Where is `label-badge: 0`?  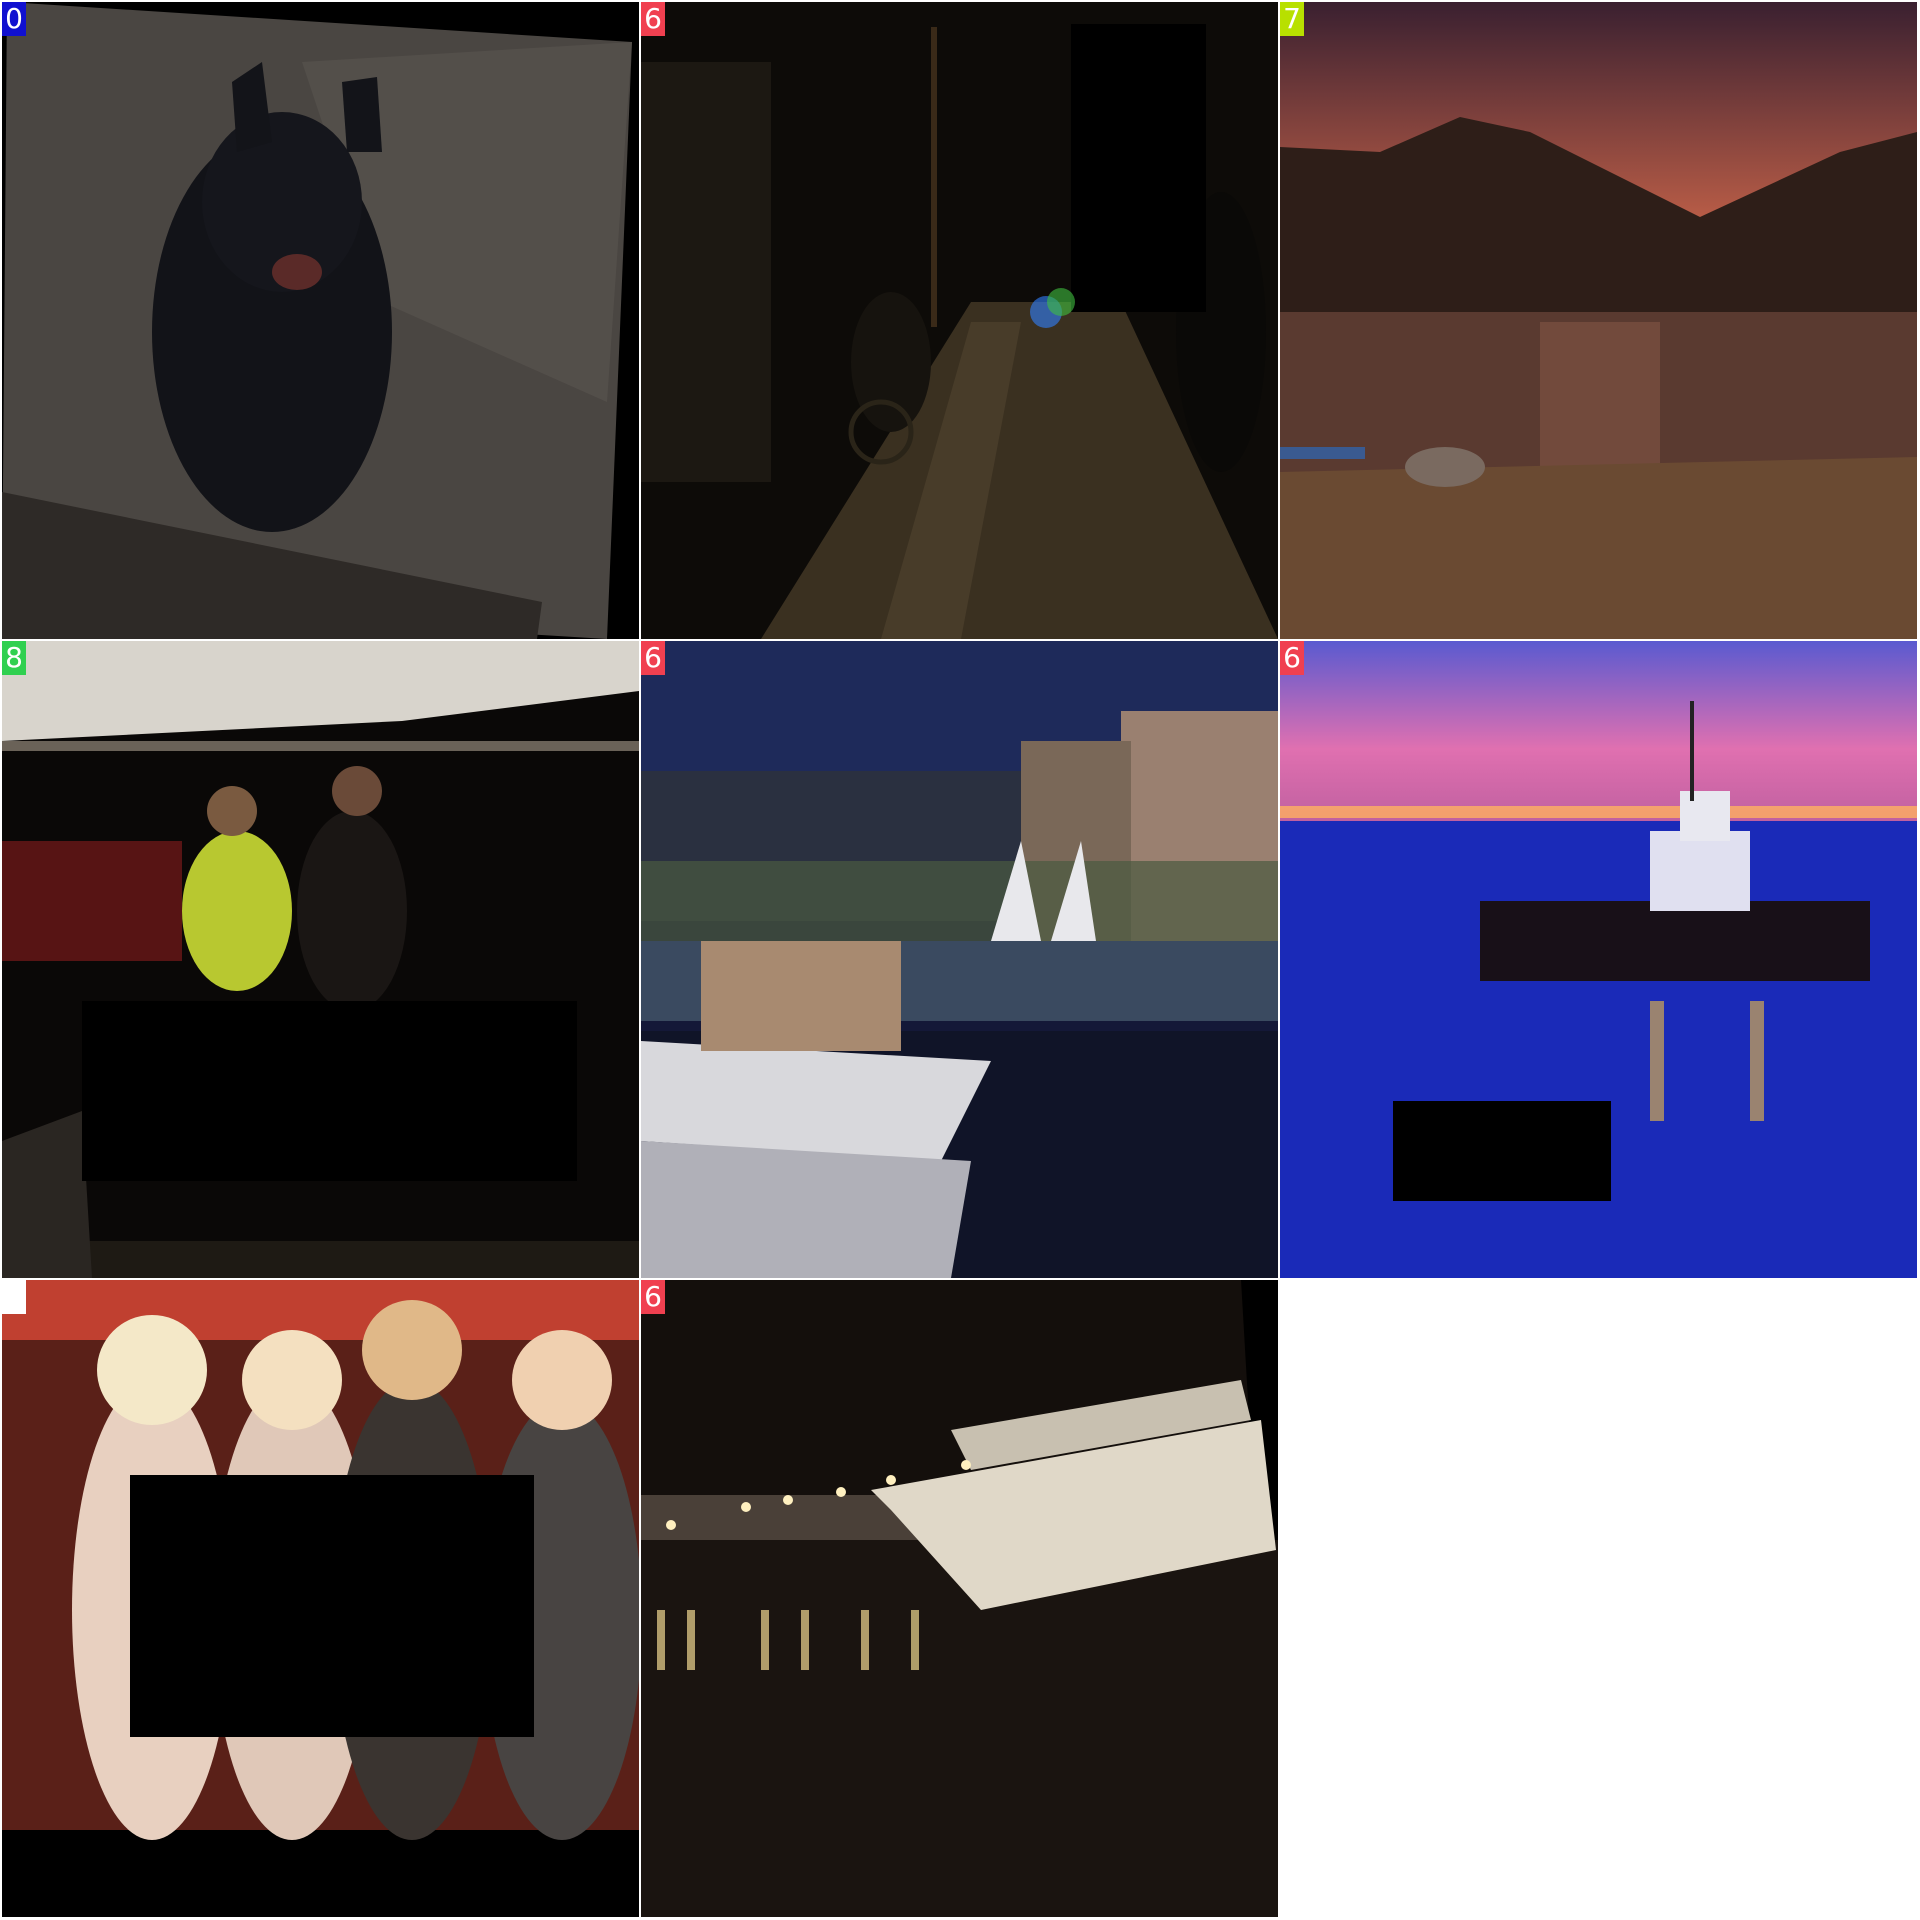
label-badge: 0 is located at coordinates (14, 19).